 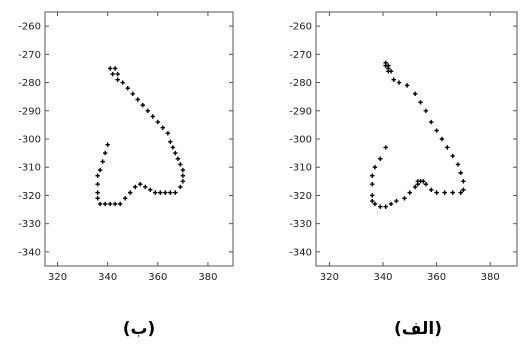 What do you see at coordinates (418, 329) in the screenshot?
I see `chart-caption: (الف)` at bounding box center [418, 329].